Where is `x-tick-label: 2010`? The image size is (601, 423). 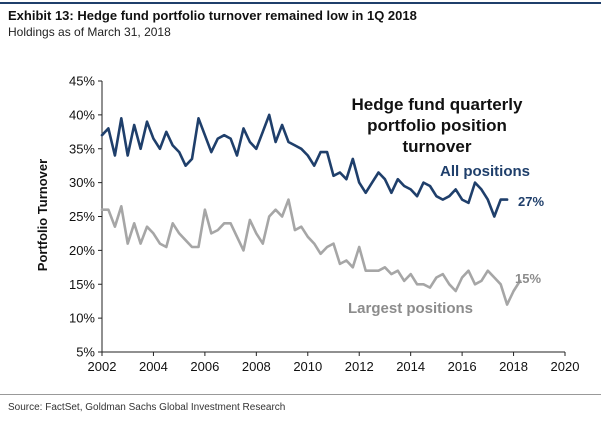 x-tick-label: 2010 is located at coordinates (307, 366).